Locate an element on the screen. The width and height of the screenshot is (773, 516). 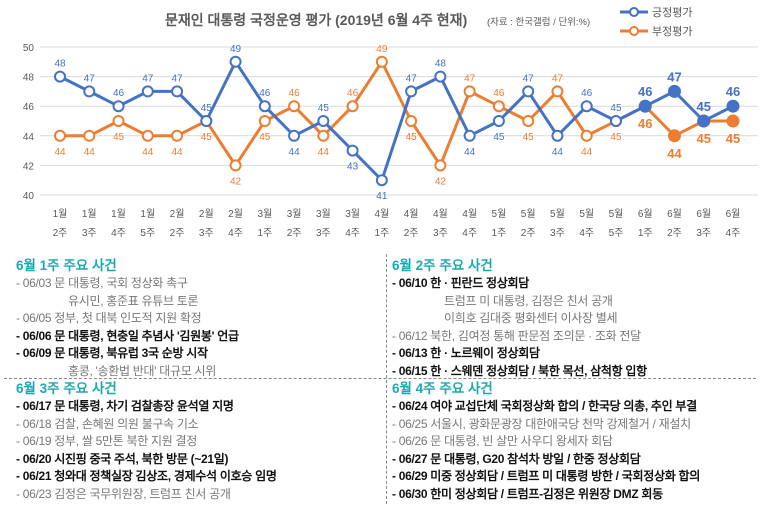
chart-title: 문재인 대통령 국정운영 평가 (2019년 6월 4주 현재) is located at coordinates (316, 20).